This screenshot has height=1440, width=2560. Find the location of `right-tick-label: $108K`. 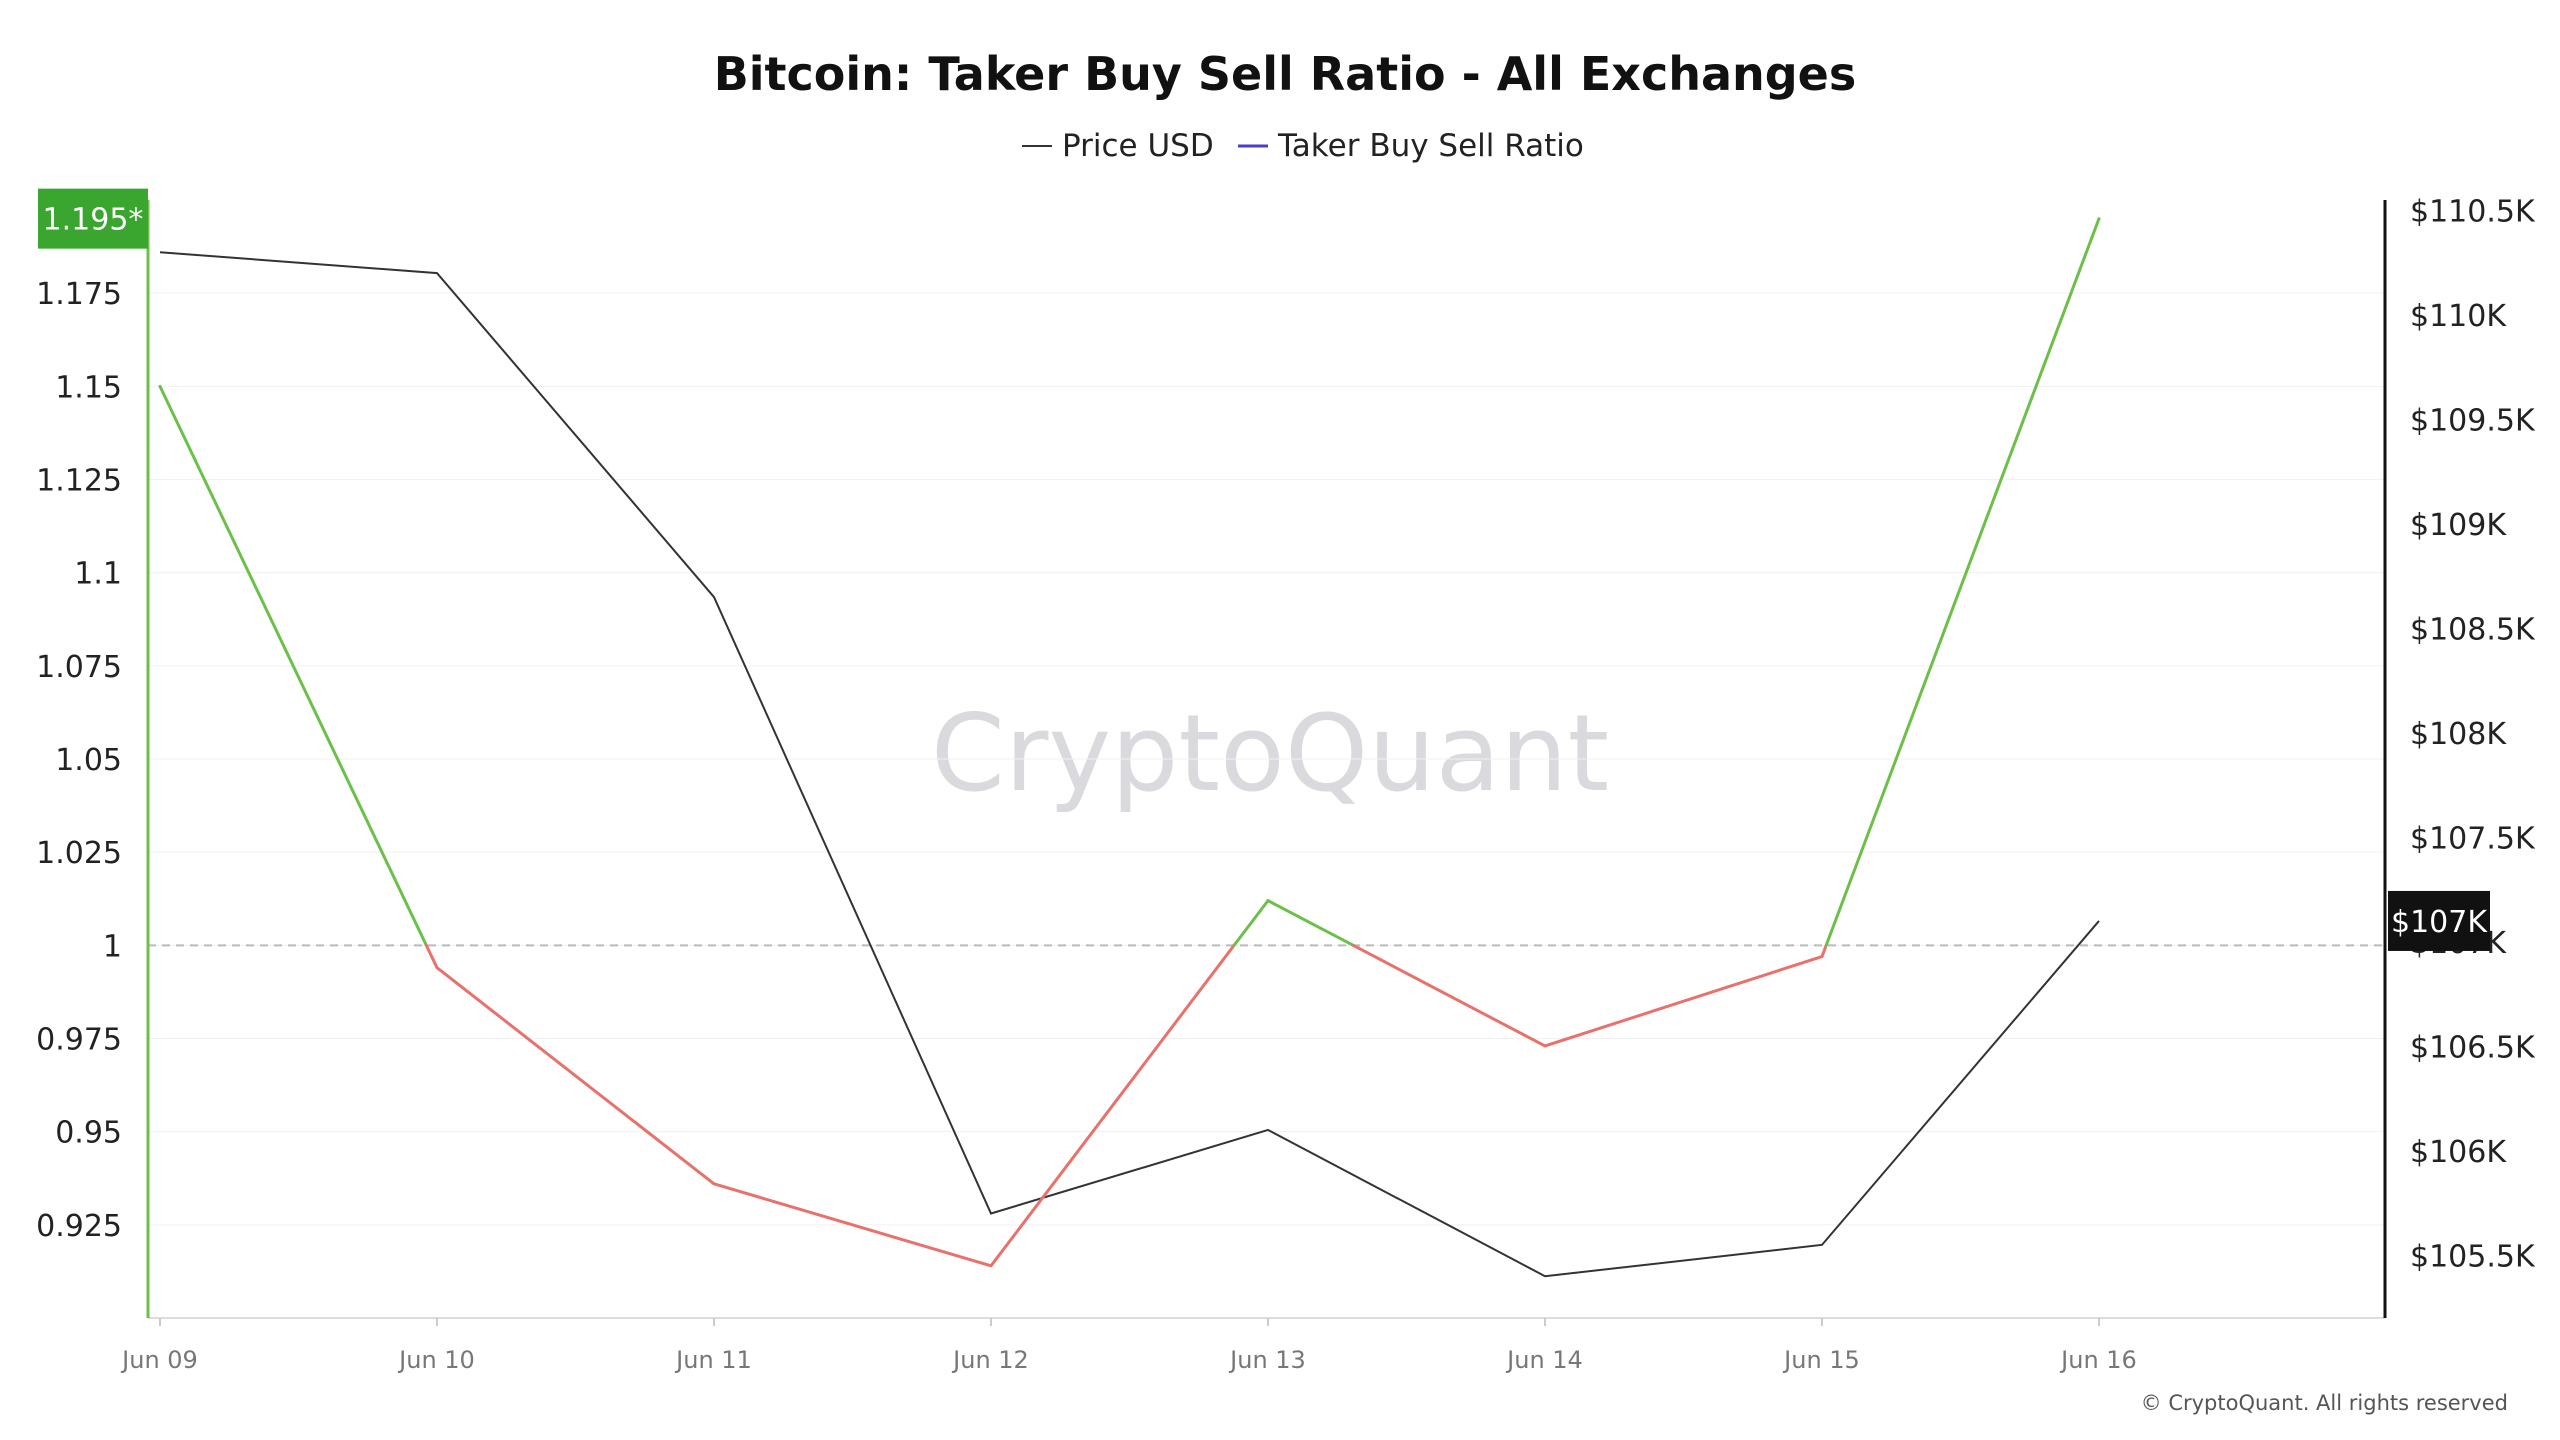

right-tick-label: $108K is located at coordinates (2458, 734).